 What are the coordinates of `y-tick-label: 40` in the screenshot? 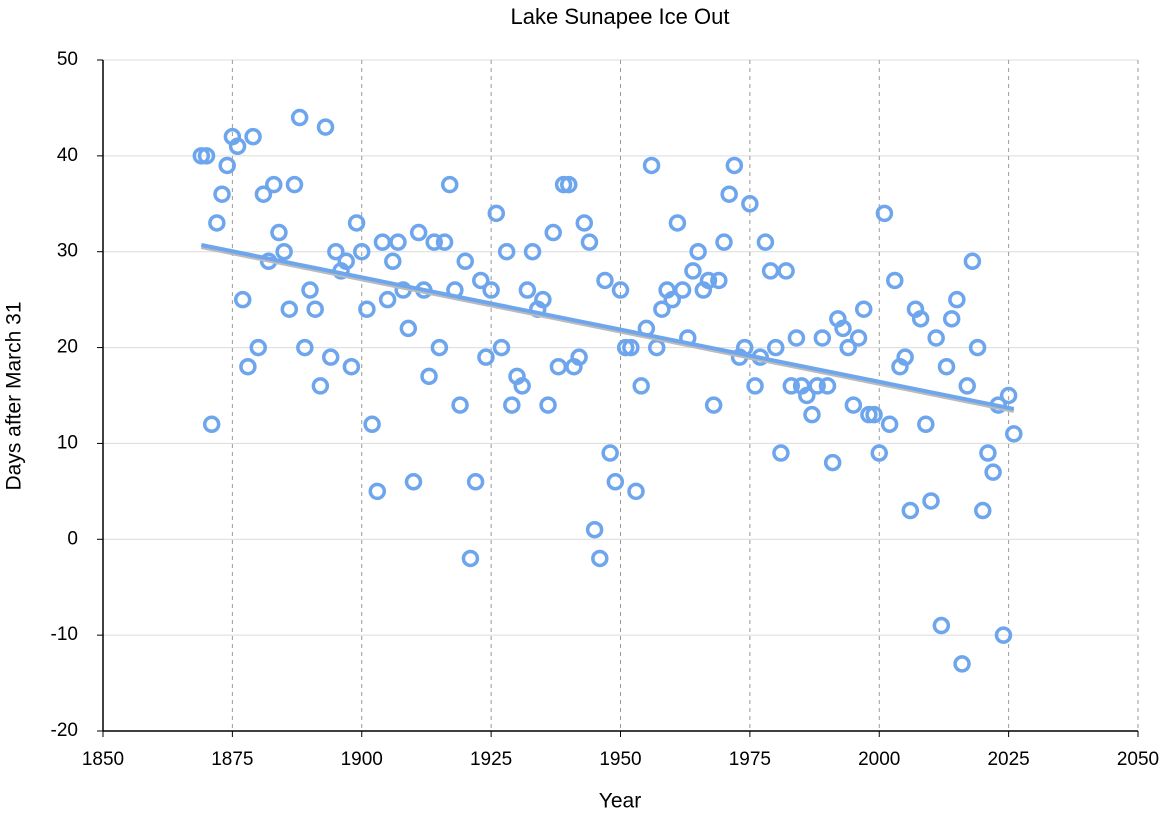 It's located at (67, 155).